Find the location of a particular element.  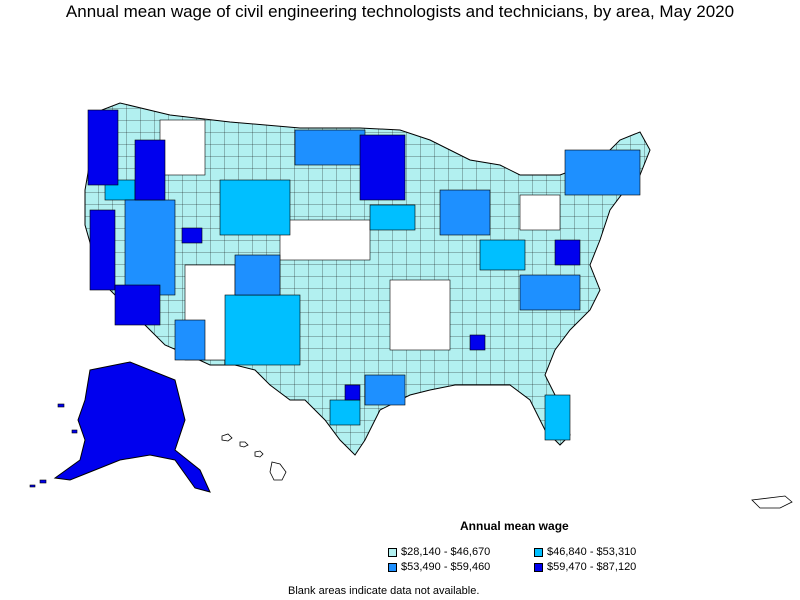

alaska-region is located at coordinates (132, 427).